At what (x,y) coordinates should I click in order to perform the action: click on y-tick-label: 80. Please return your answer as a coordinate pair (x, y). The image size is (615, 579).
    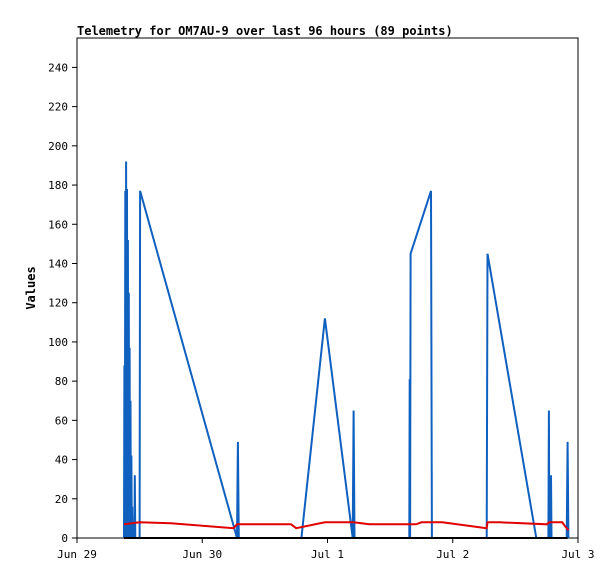
    Looking at the image, I should click on (61, 381).